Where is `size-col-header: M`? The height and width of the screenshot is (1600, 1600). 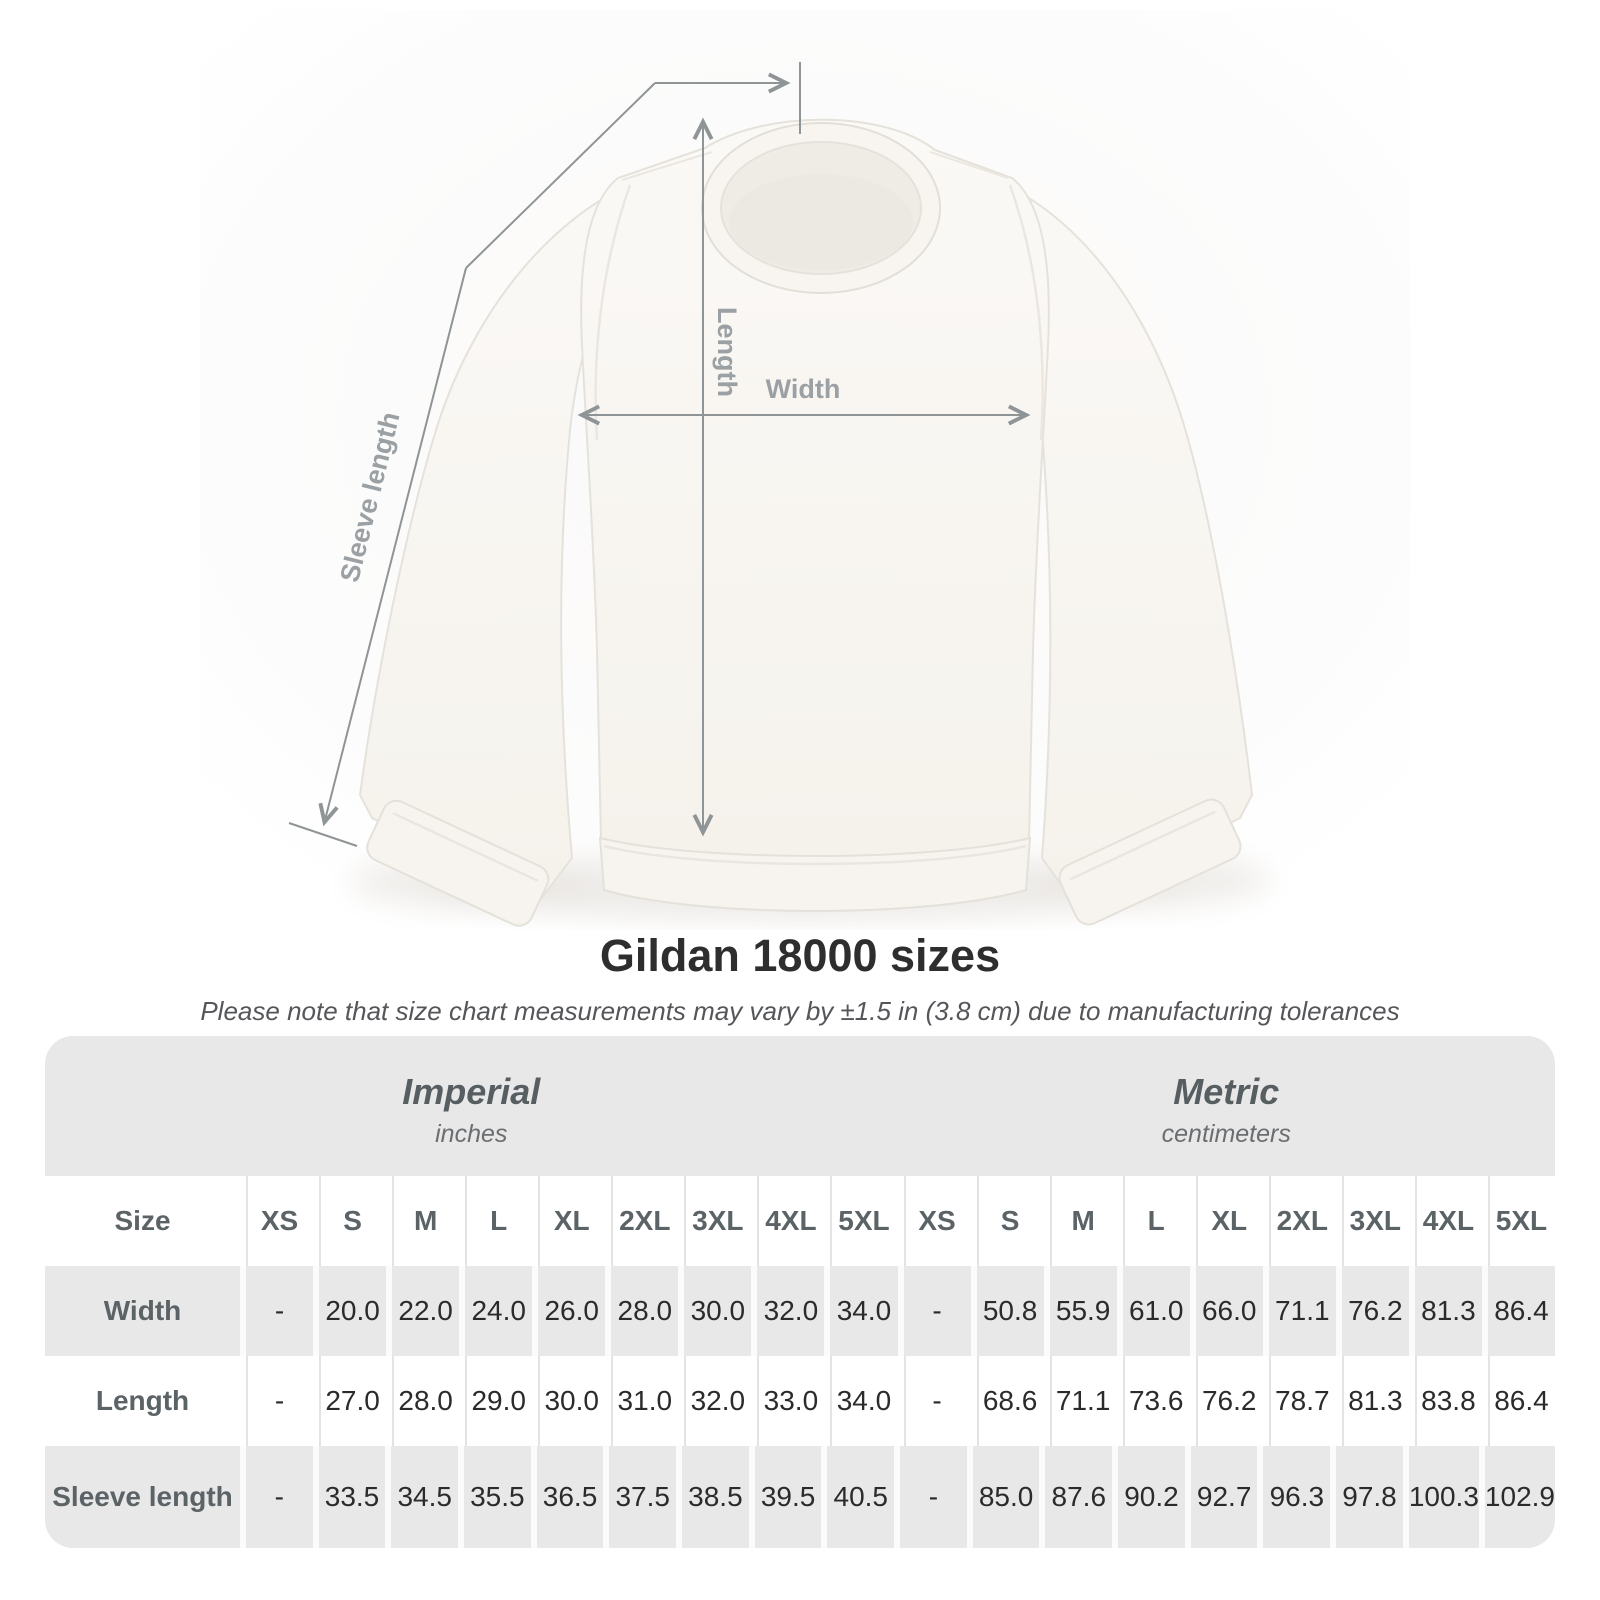 size-col-header: M is located at coordinates (422, 1221).